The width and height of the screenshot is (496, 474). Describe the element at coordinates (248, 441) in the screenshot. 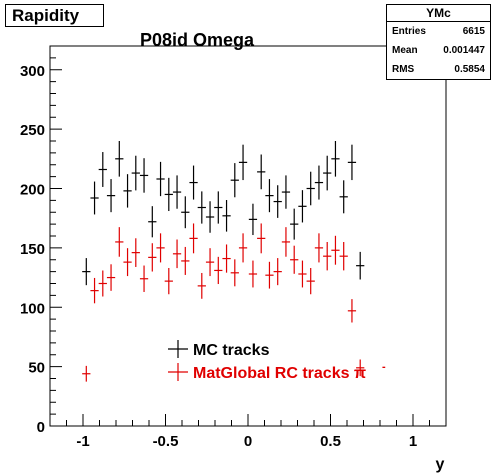

I see `x-tick-label: 0` at that location.